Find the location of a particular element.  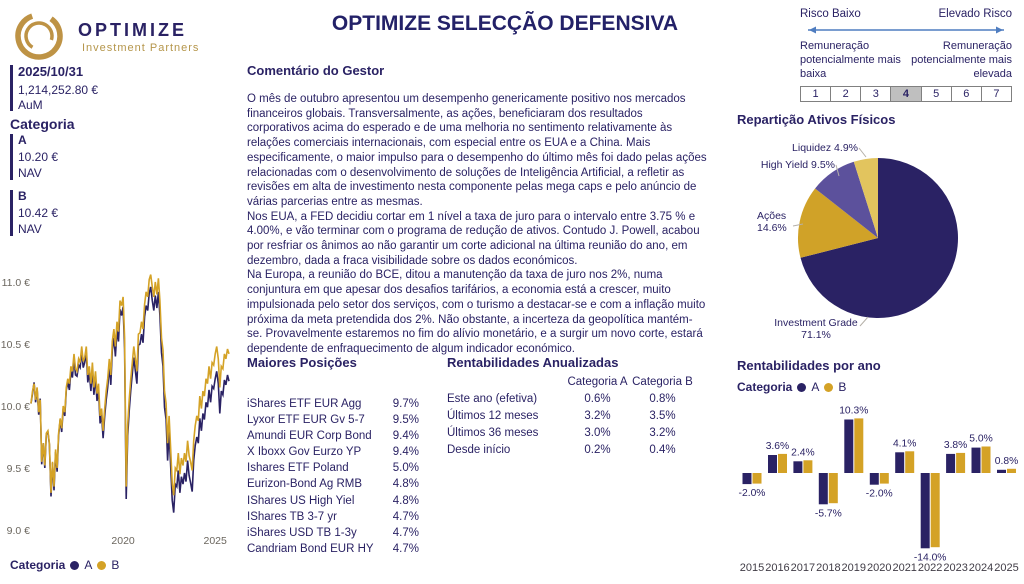

bar-2017-a is located at coordinates (798, 467).